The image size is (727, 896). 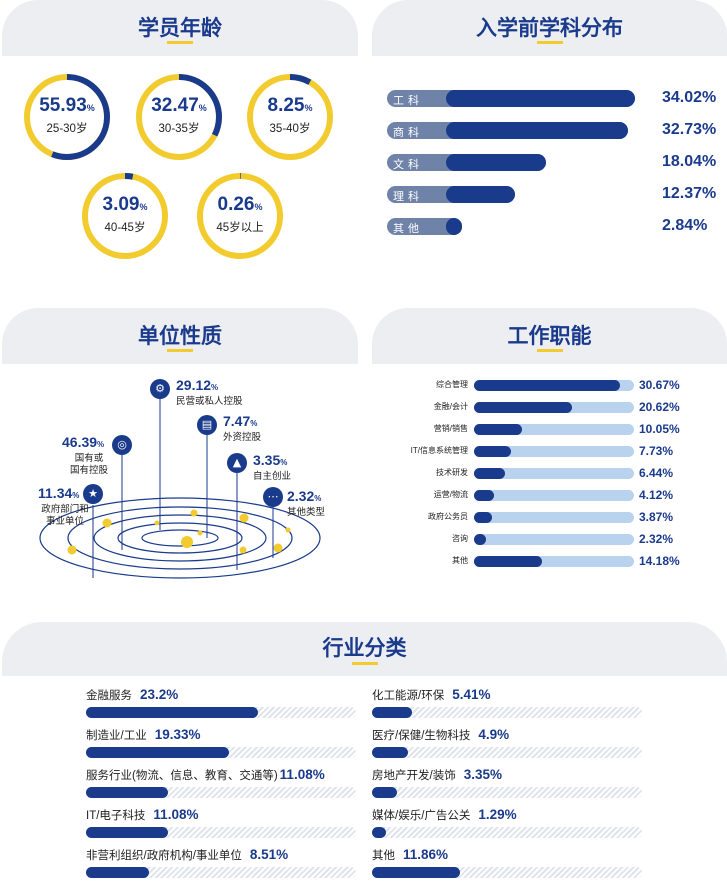 What do you see at coordinates (549, 28) in the screenshot?
I see `subject-section-title: 入学前学科分布` at bounding box center [549, 28].